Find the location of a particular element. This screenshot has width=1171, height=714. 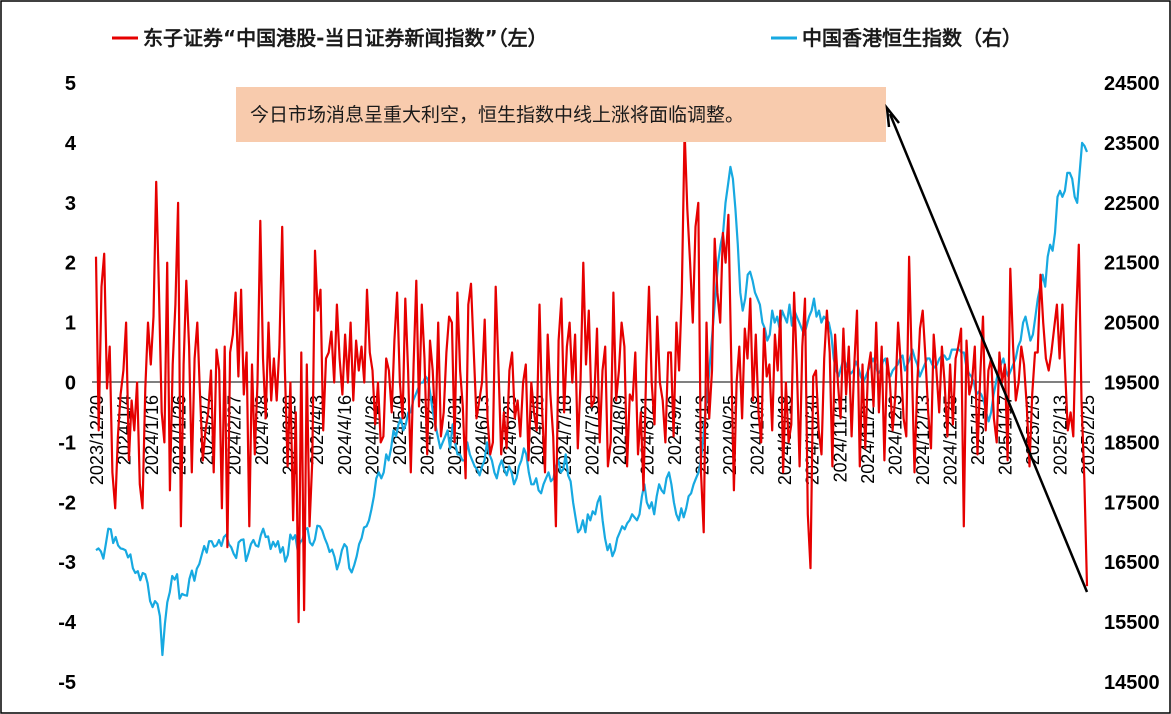

x-tick-label: 2024/12/3 is located at coordinates (895, 435).